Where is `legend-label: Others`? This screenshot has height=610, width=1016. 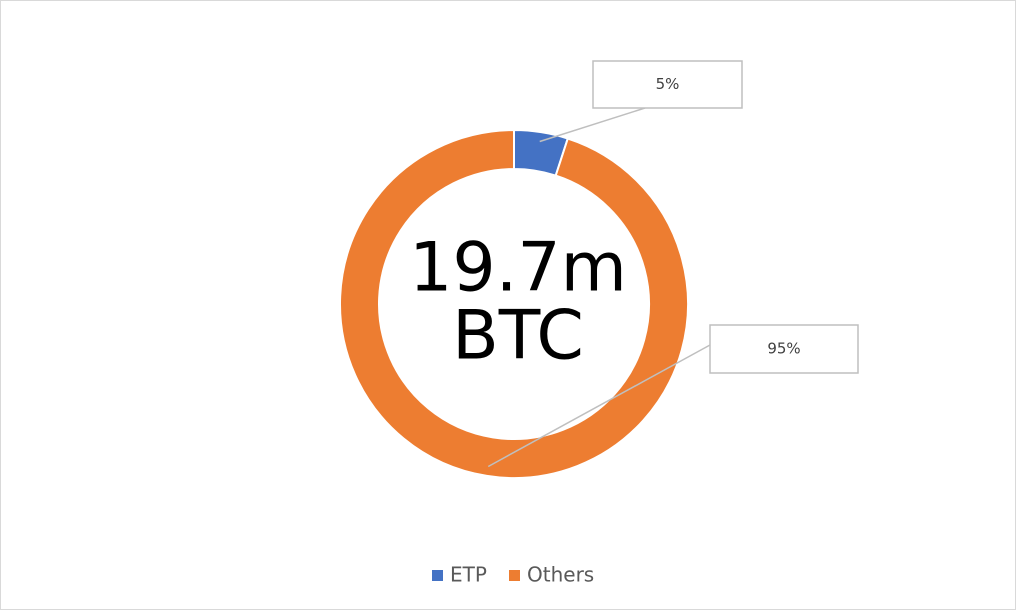
legend-label: Others is located at coordinates (560, 575).